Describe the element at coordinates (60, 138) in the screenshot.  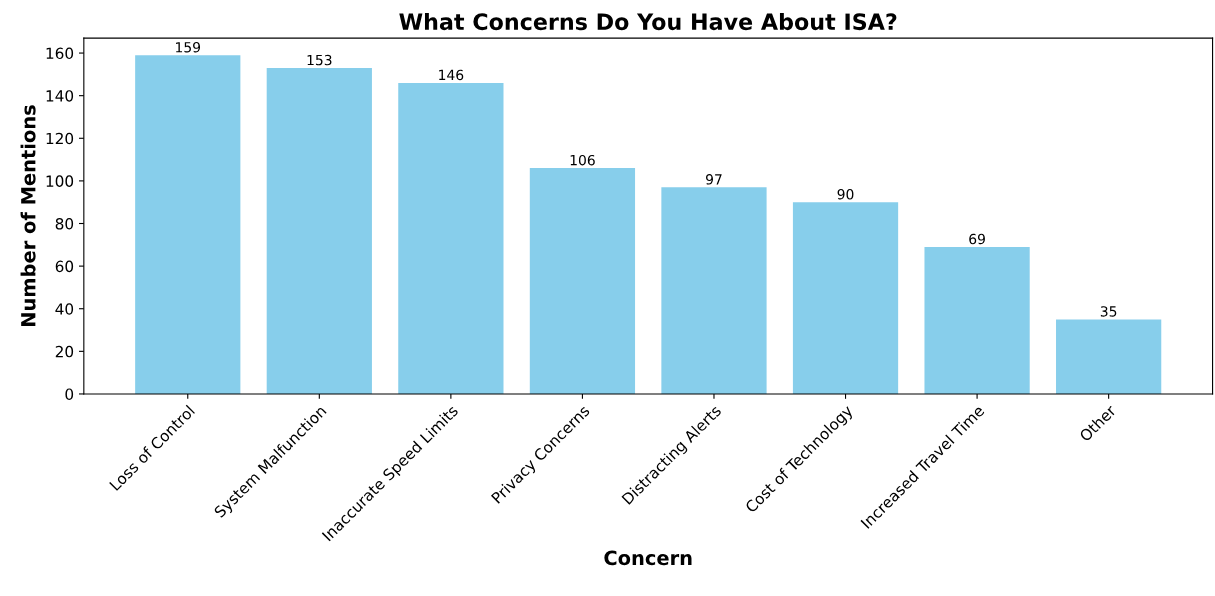
I see `y-tick-label: 120` at that location.